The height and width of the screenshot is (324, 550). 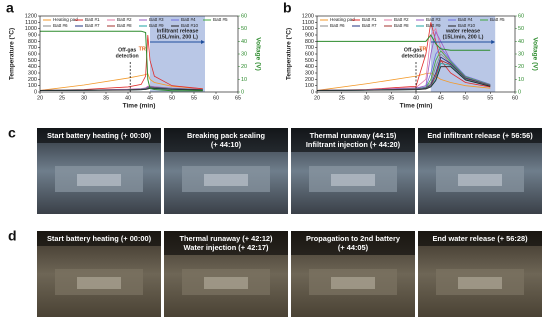 What do you see at coordinates (12, 236) in the screenshot?
I see `panel-label: d` at bounding box center [12, 236].